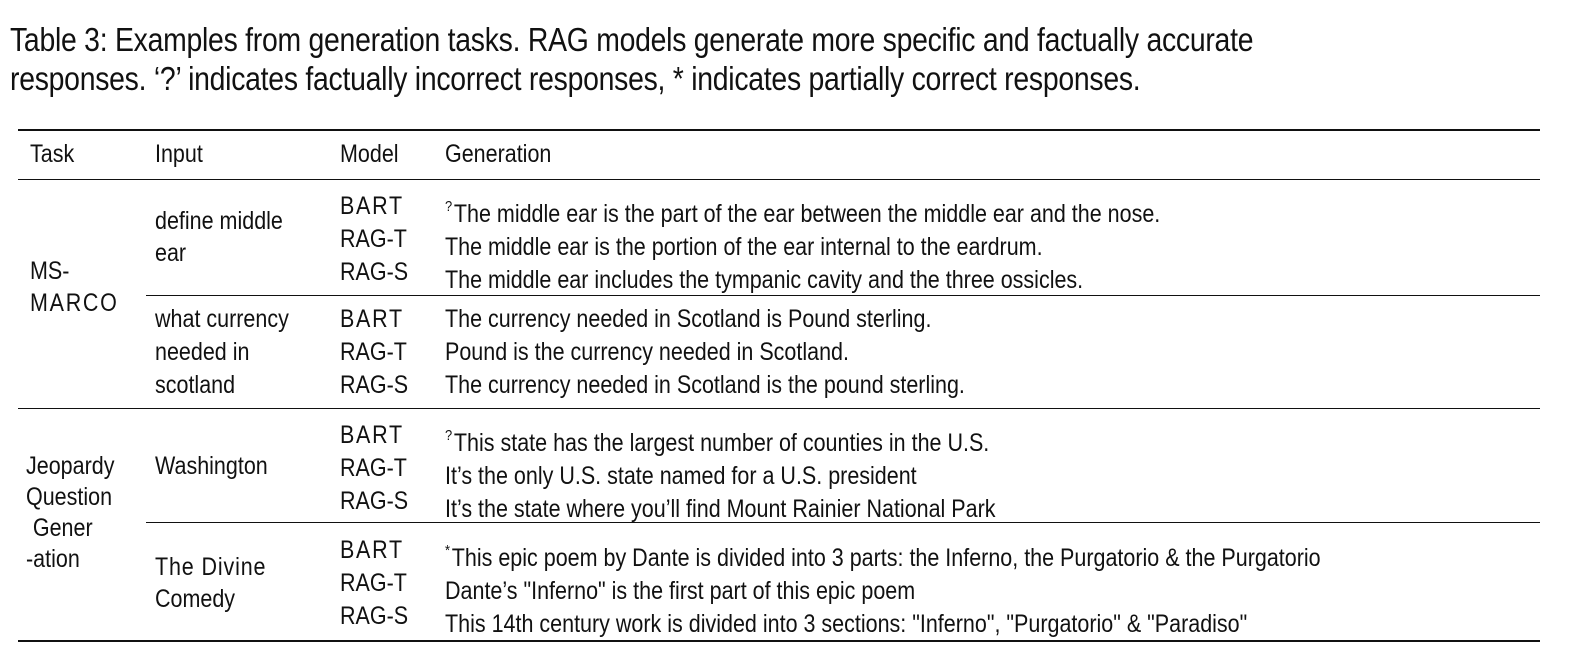 The width and height of the screenshot is (1572, 660). Describe the element at coordinates (779, 179) in the screenshot. I see `header-rule` at that location.